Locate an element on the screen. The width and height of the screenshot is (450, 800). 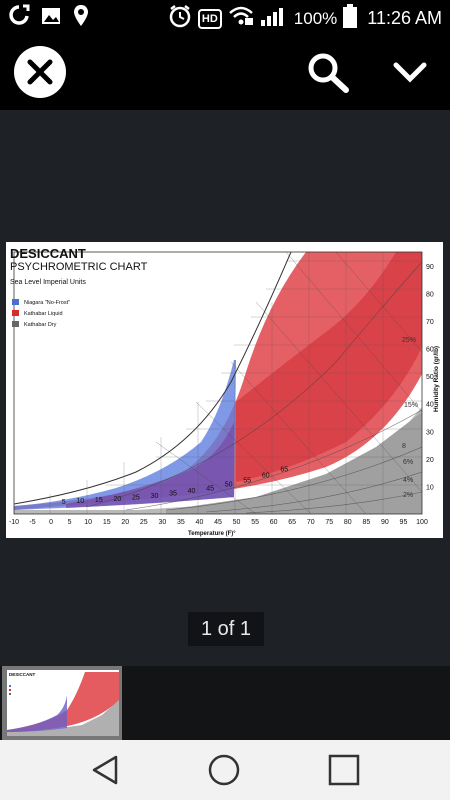
saturation-label: 10 is located at coordinates (80, 501).